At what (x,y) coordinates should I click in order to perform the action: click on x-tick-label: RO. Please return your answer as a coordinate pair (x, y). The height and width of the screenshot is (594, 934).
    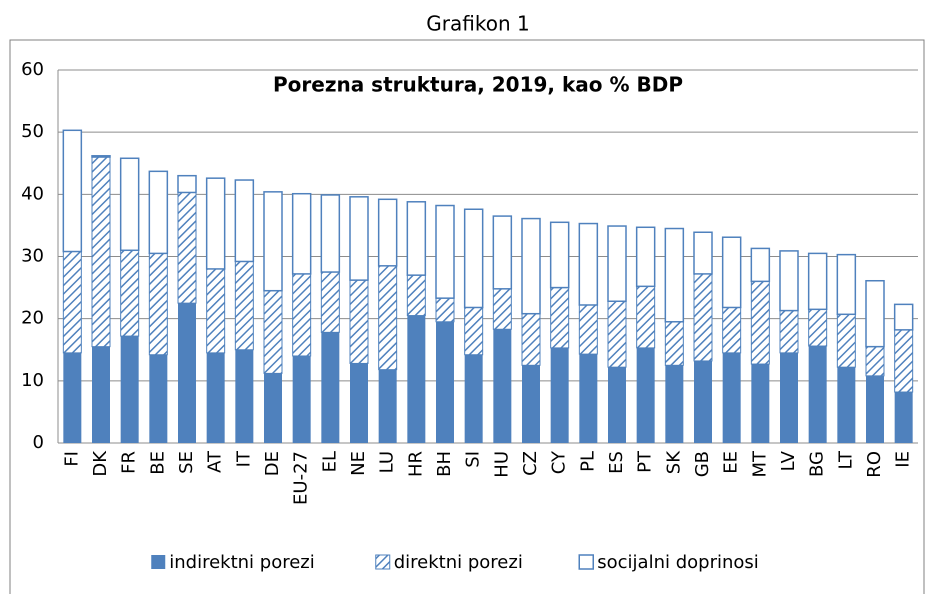
    Looking at the image, I should click on (874, 464).